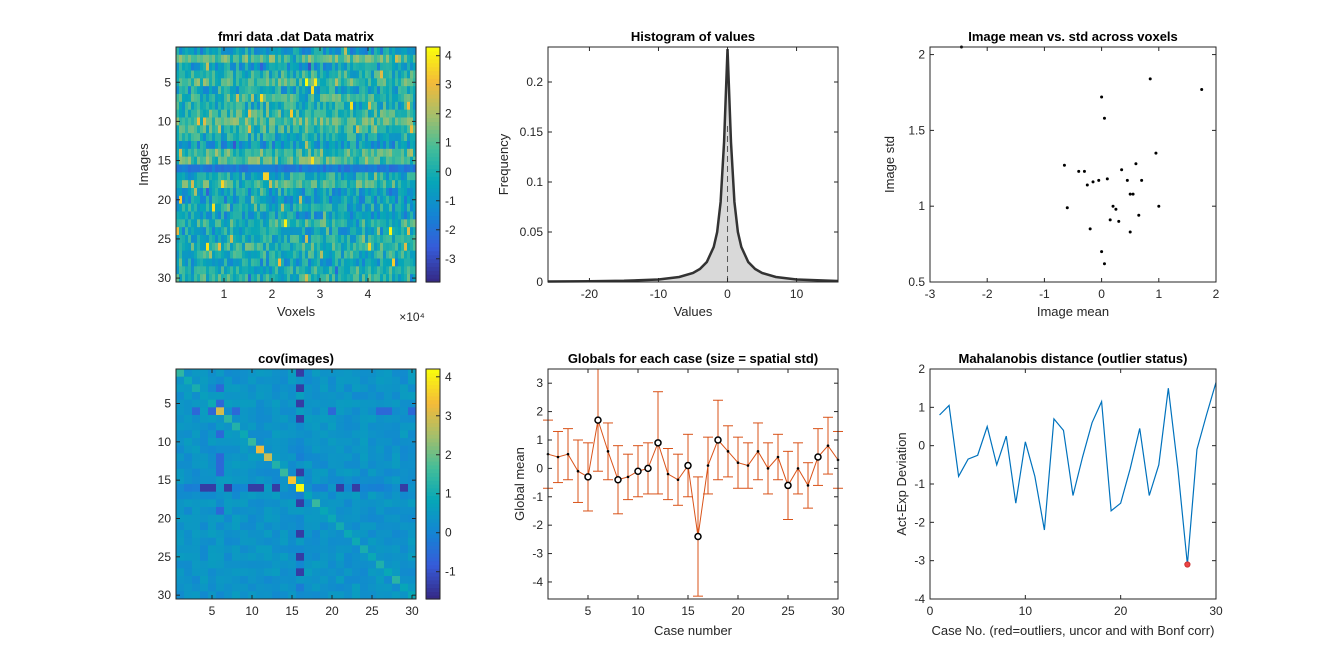 The height and width of the screenshot is (672, 1344). What do you see at coordinates (1102, 252) in the screenshot?
I see `scatter-point` at bounding box center [1102, 252].